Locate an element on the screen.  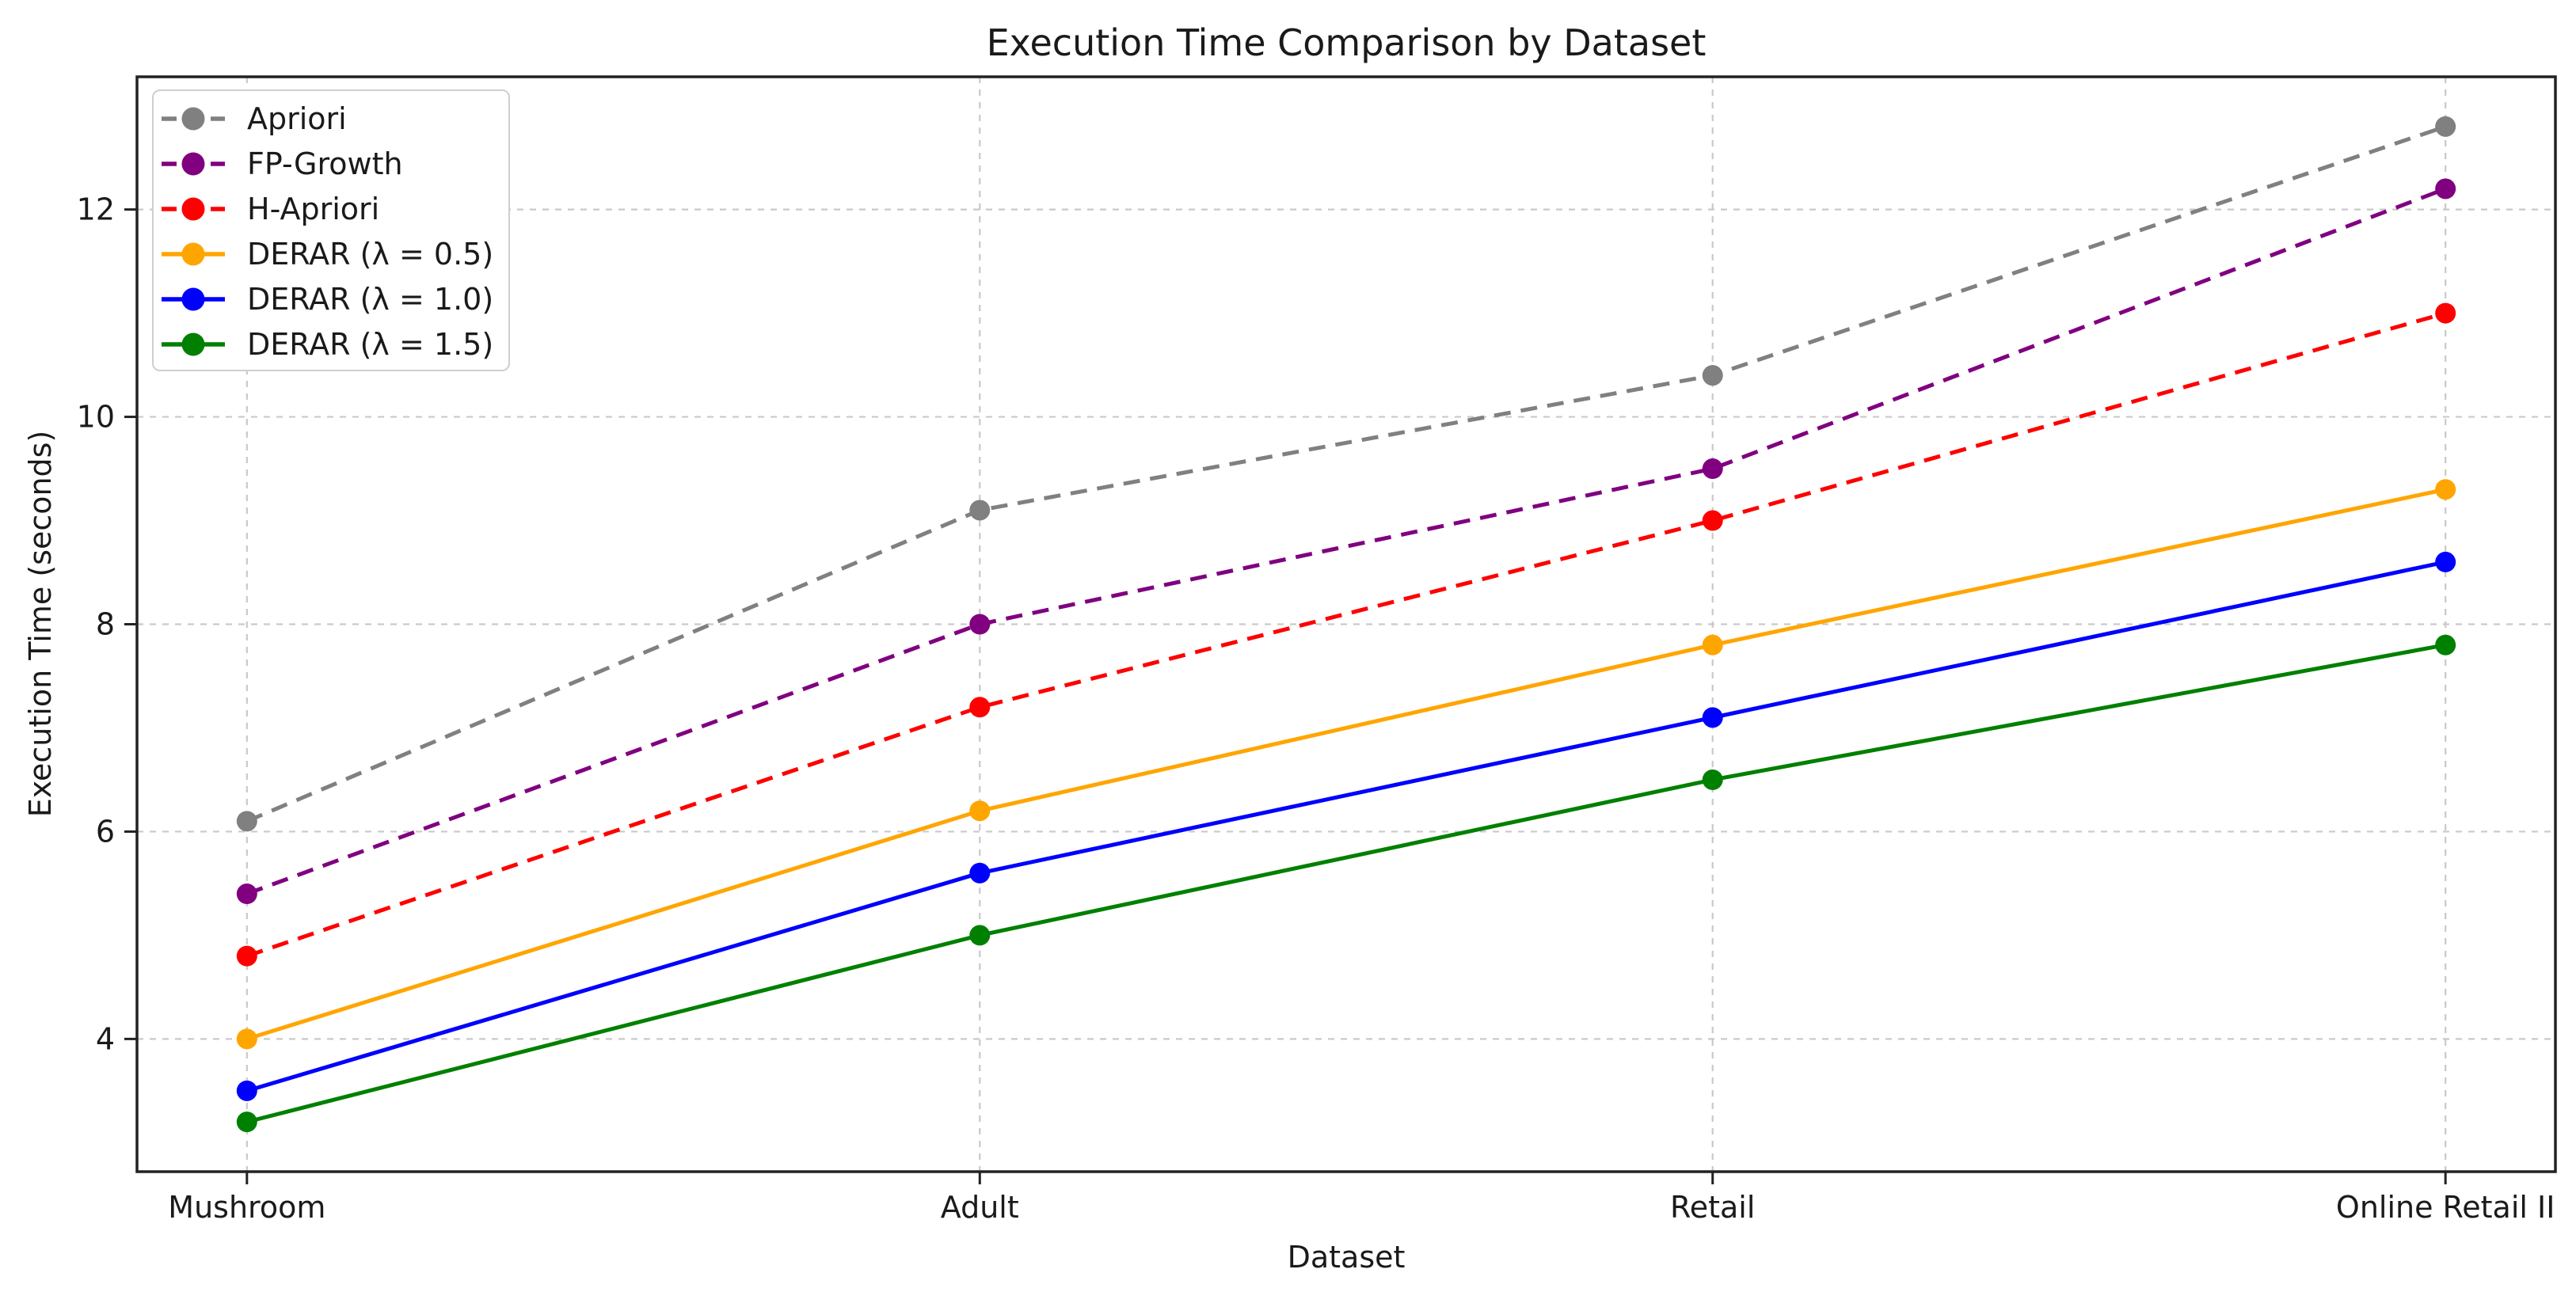
data-point-fp-growth-retail is located at coordinates (1712, 469).